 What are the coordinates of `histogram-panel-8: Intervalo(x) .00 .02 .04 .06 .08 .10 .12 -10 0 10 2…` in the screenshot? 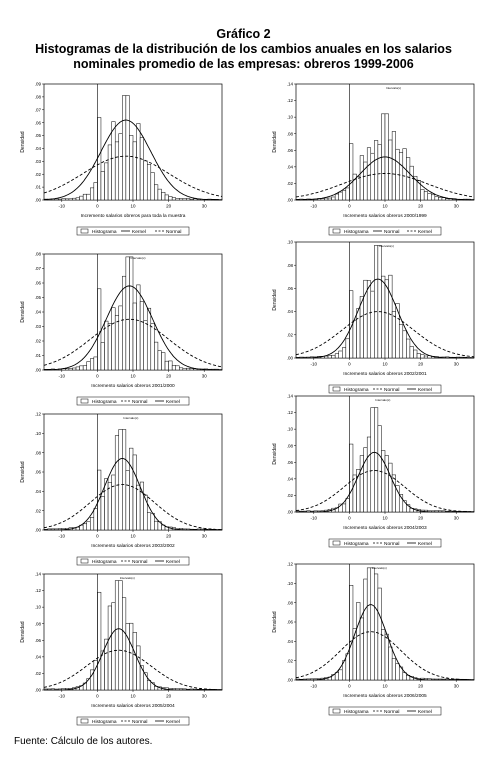 It's located at (373, 639).